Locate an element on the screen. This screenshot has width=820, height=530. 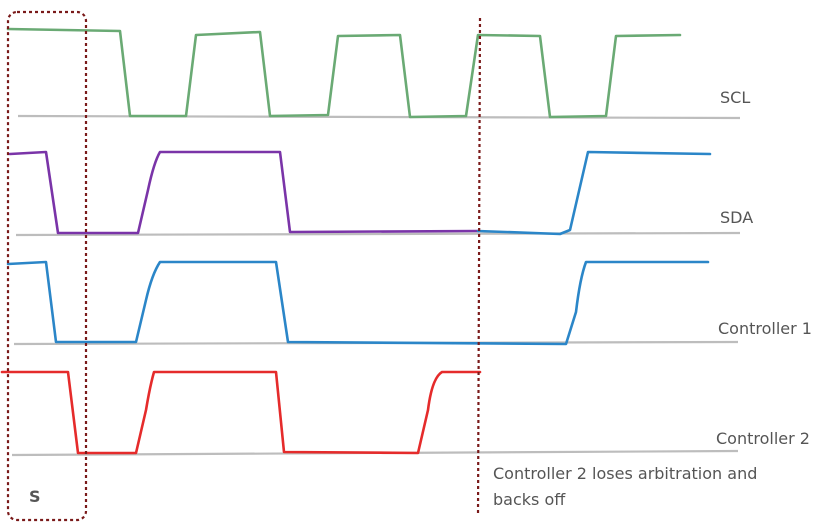
sda-waveform-purple is located at coordinates (244, 192).